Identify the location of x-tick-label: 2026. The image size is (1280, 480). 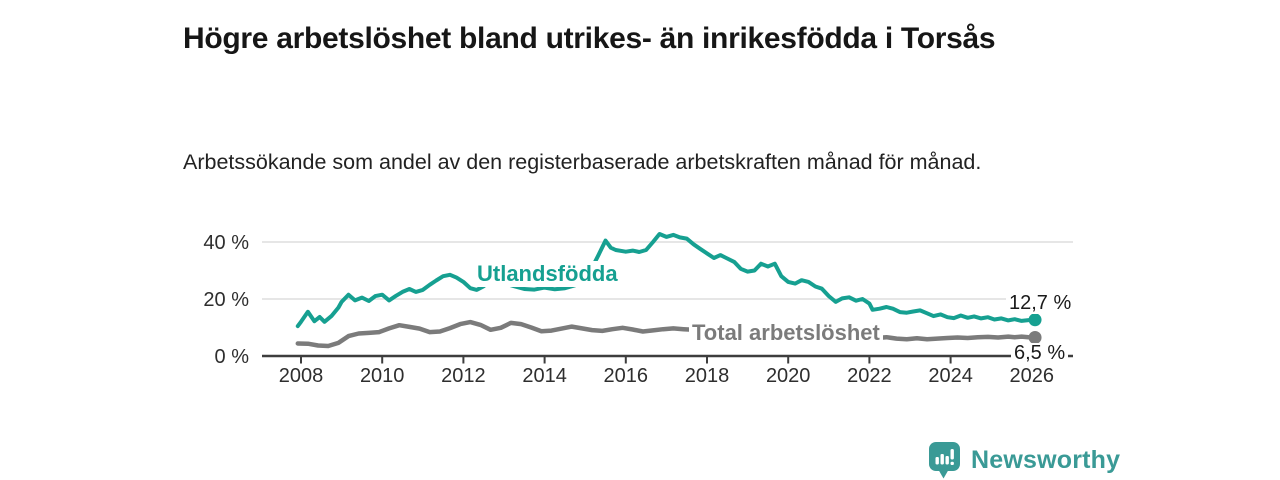
(1032, 376).